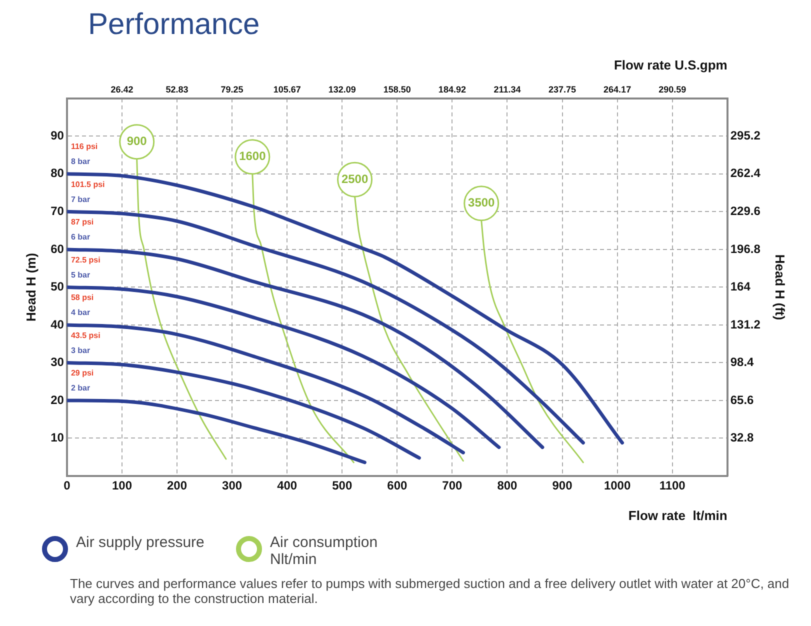 The image size is (811, 626). What do you see at coordinates (507, 89) in the screenshot?
I see `x2-tick-label: 211.34` at bounding box center [507, 89].